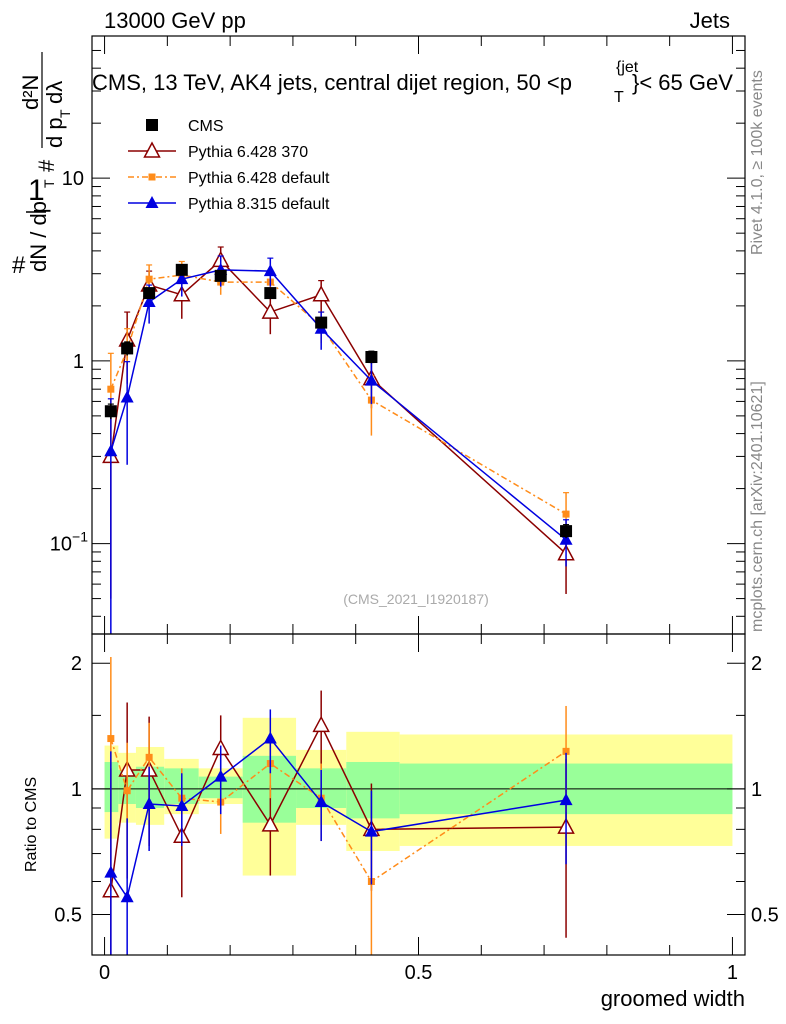  Describe the element at coordinates (152, 177) in the screenshot. I see `legend-marker-pythia-6-428-default` at that location.